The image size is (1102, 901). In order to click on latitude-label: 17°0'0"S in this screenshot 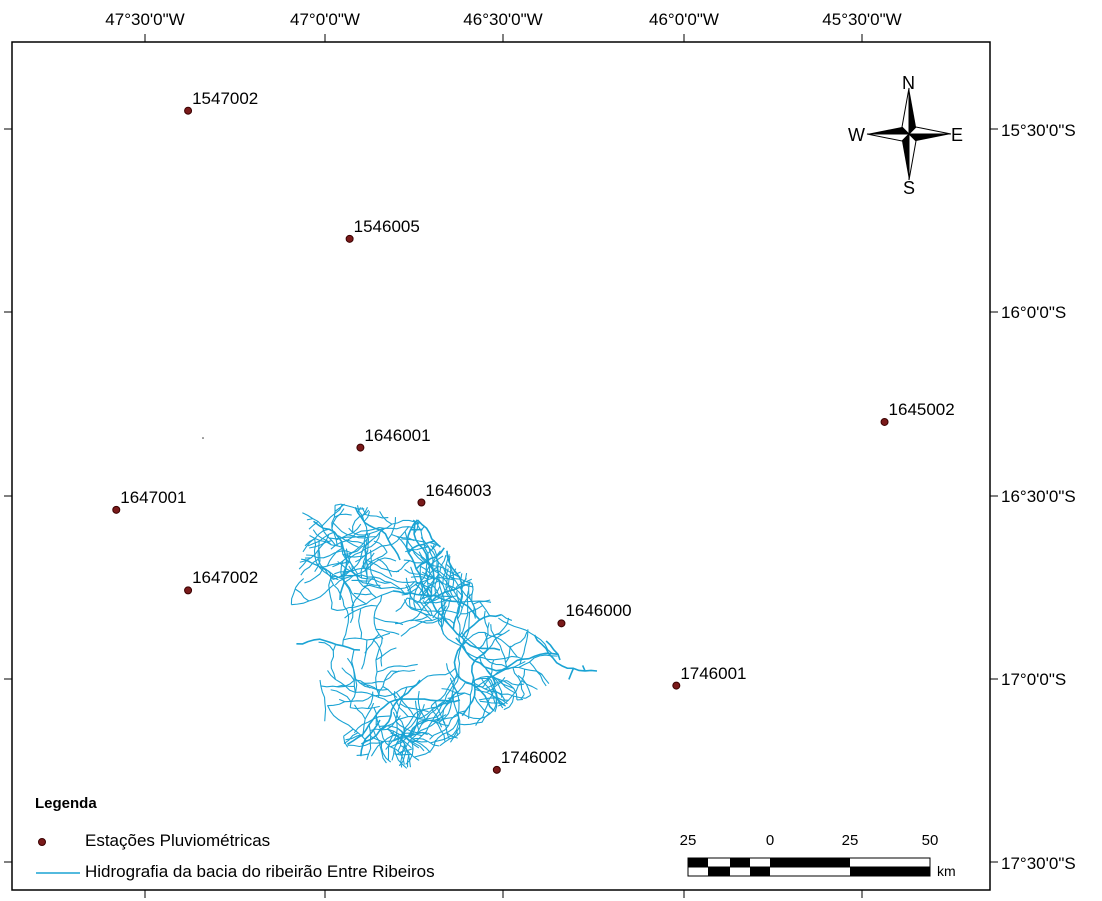, I will do `click(1034, 679)`.